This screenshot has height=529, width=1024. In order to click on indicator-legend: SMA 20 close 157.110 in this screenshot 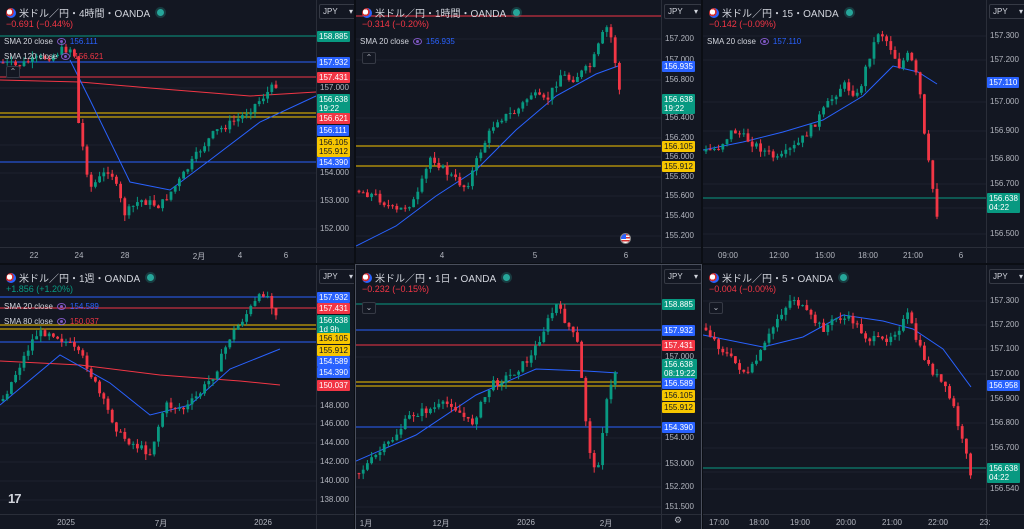, I will do `click(754, 41)`.